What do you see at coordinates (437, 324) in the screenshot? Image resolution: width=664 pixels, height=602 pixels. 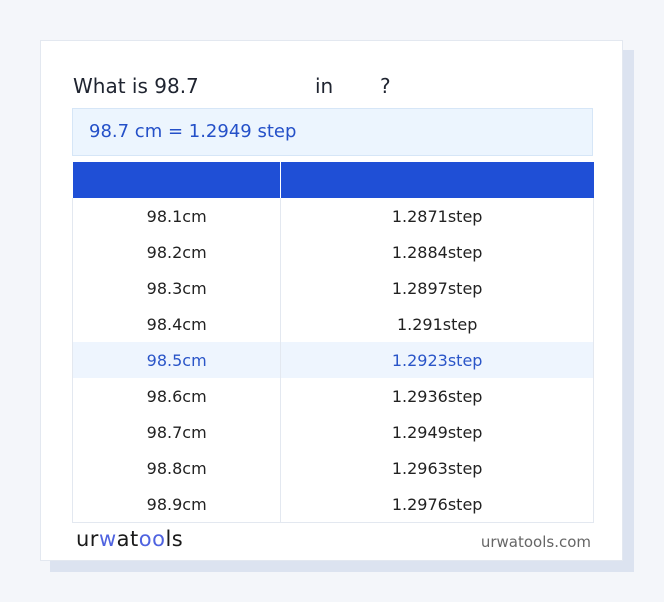 I see `cell-step: 1.291step` at bounding box center [437, 324].